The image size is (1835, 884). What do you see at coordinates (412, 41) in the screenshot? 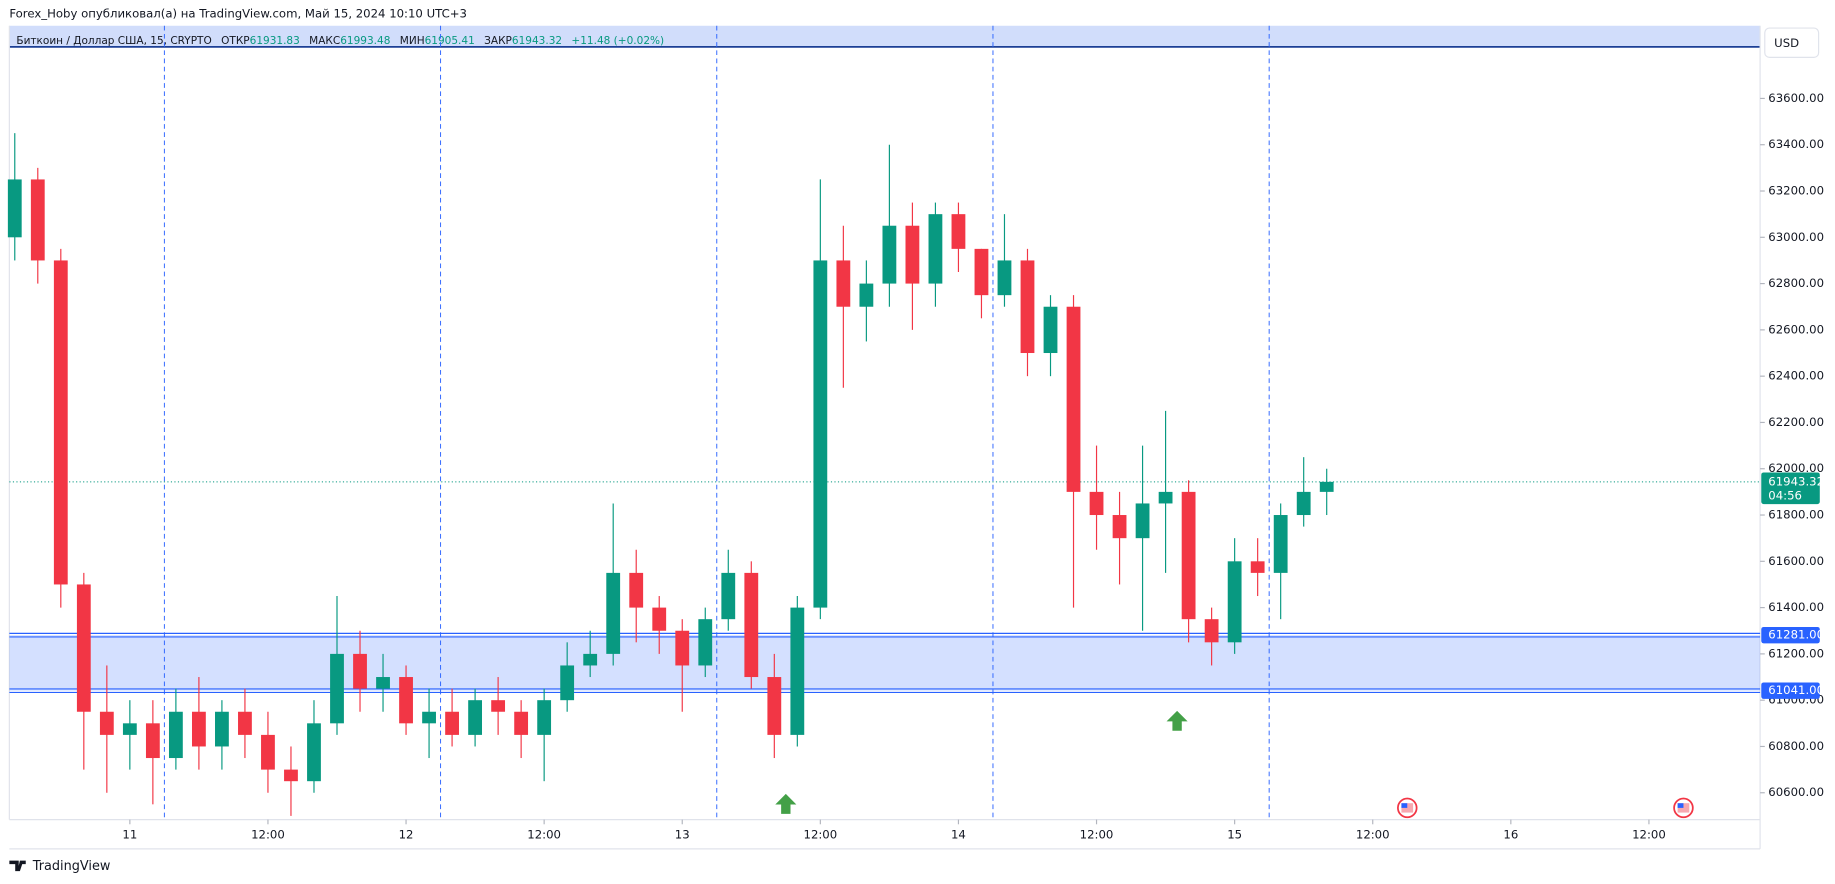
I see `legend-label: МИН` at bounding box center [412, 41].